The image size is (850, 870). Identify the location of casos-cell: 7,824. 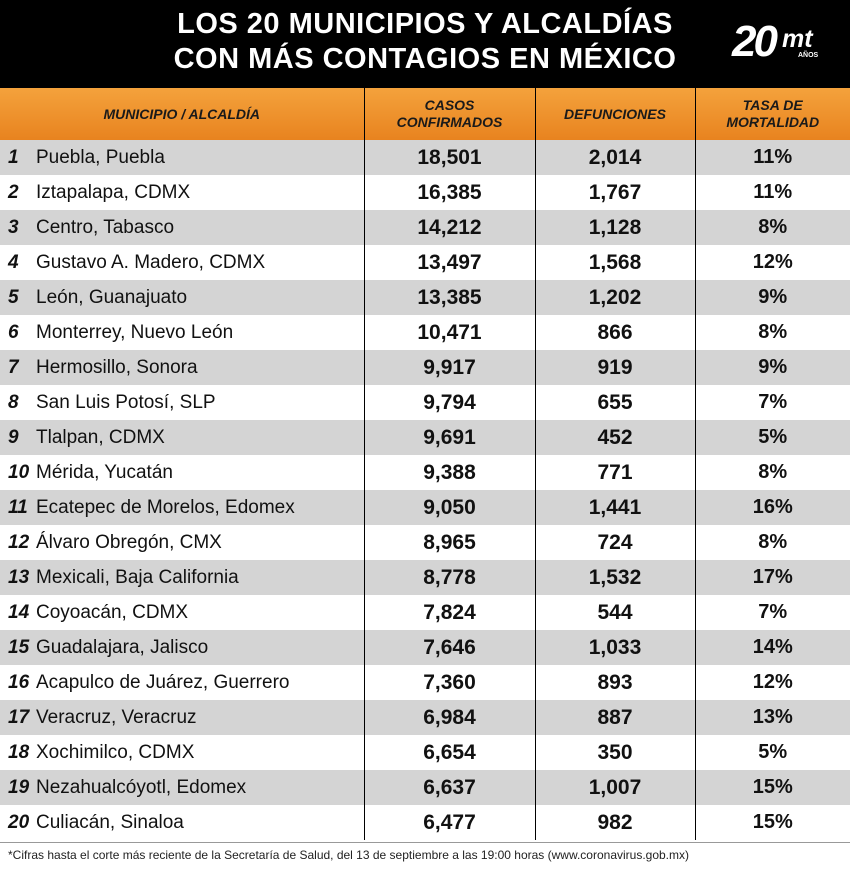
(450, 612).